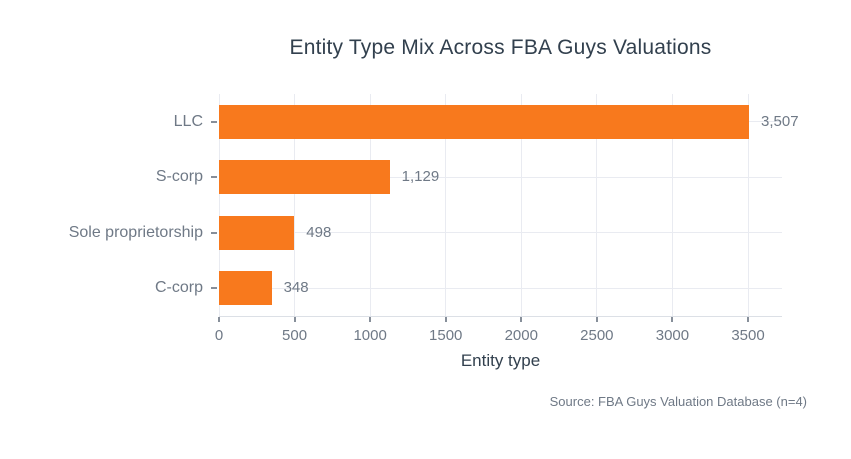 This screenshot has width=851, height=459. Describe the element at coordinates (295, 335) in the screenshot. I see `x-tick-label: 500` at that location.